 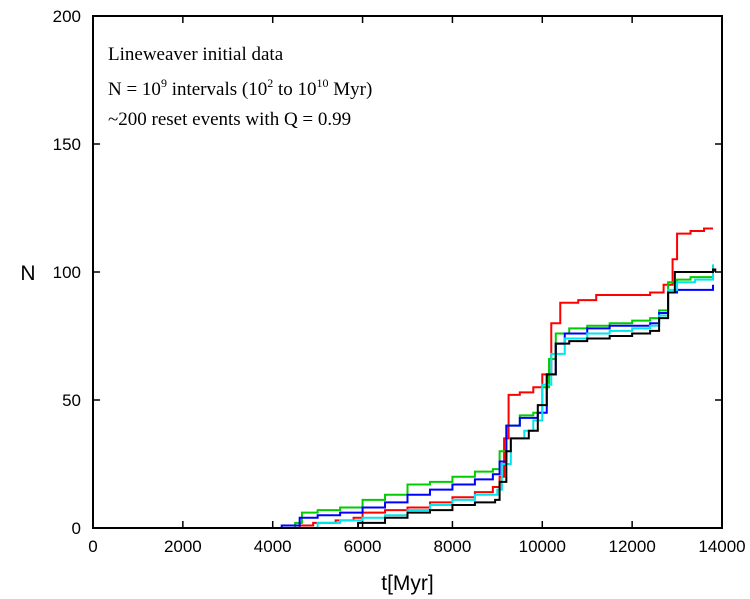 I want to click on annotation-line-2-part: Myr), so click(x=350, y=89).